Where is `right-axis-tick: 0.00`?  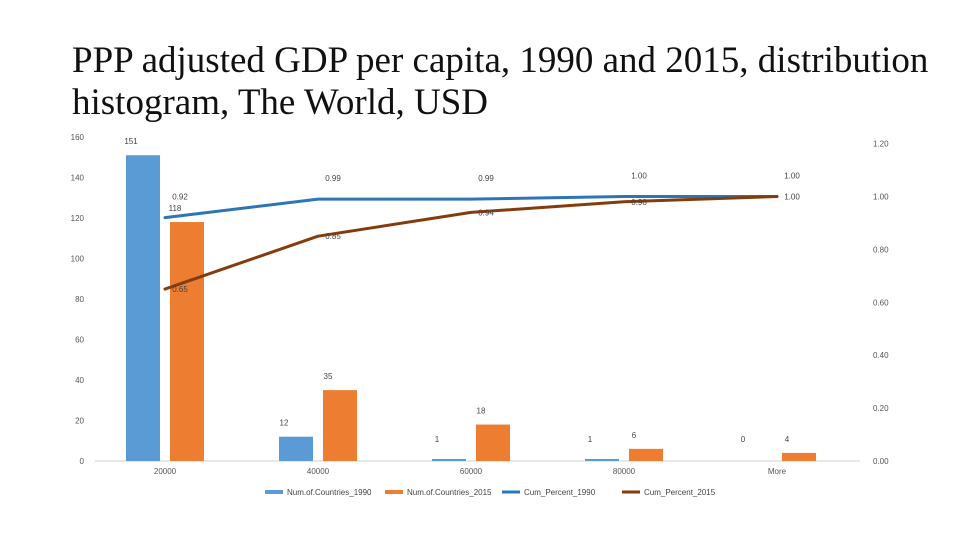 right-axis-tick: 0.00 is located at coordinates (881, 461).